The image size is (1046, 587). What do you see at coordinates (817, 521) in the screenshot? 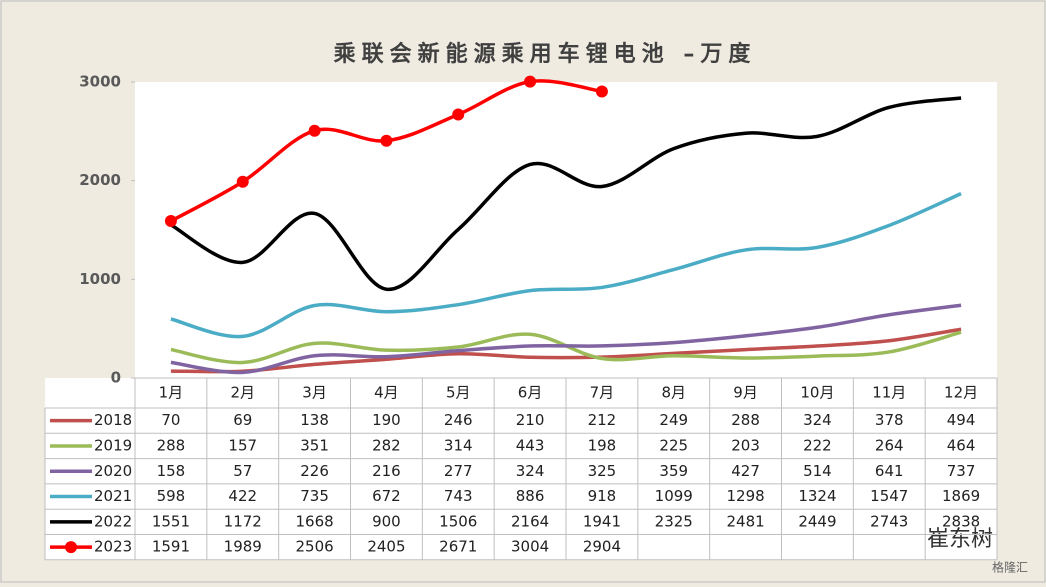
I see `table-cell: 2449` at bounding box center [817, 521].